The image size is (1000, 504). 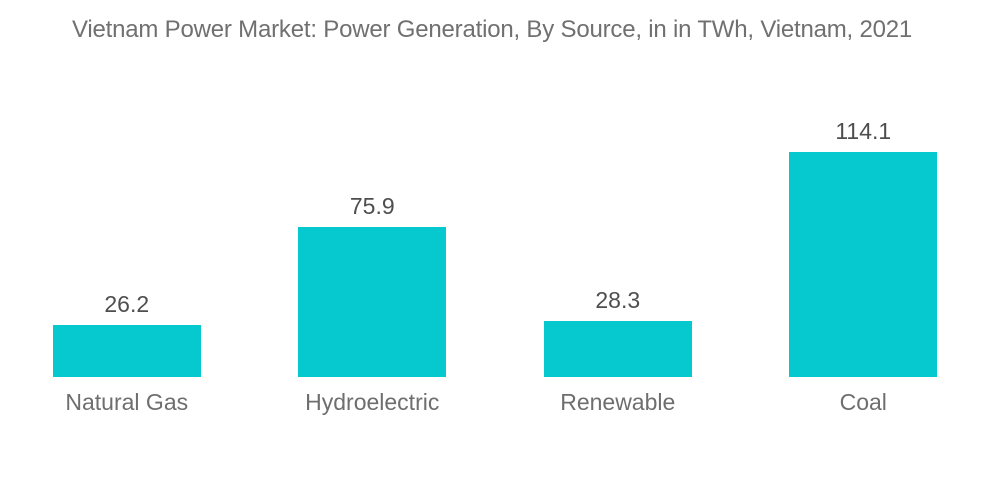 I want to click on bar-column: 28.3 Renewable, so click(x=618, y=351).